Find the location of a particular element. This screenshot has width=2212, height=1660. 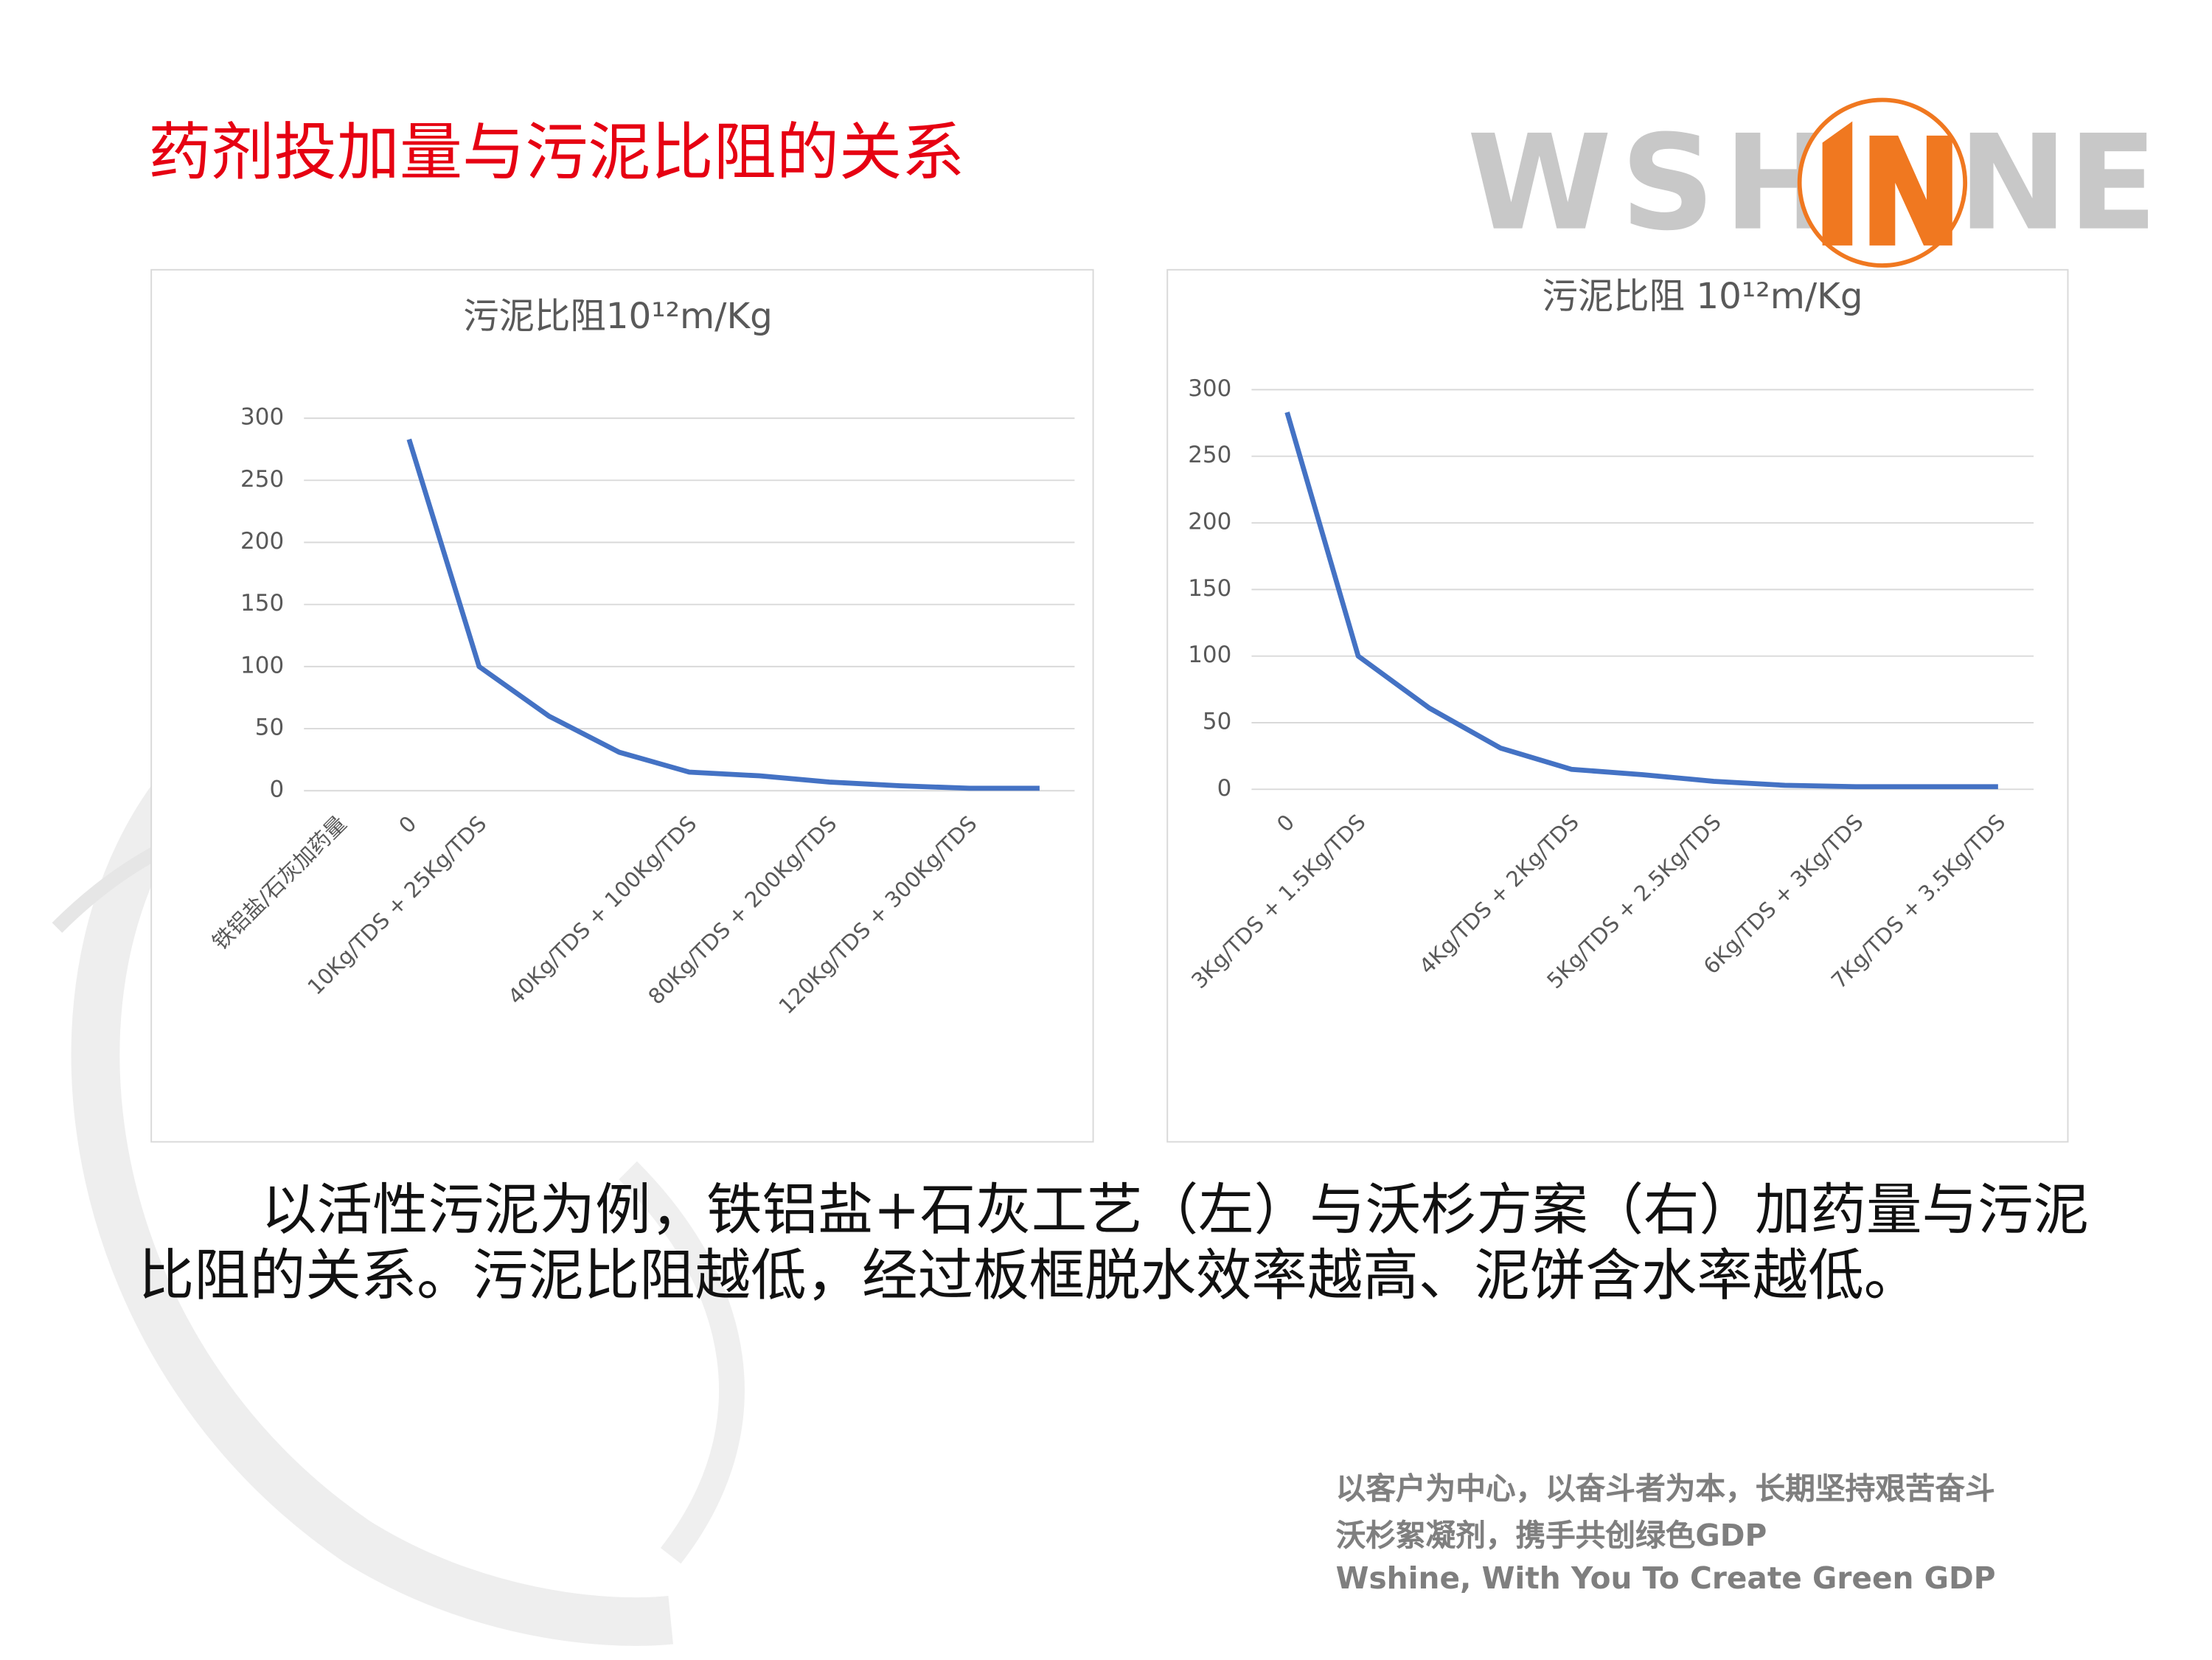

chart-title: 污泥比阻 10¹²m/Kg is located at coordinates (1702, 296).